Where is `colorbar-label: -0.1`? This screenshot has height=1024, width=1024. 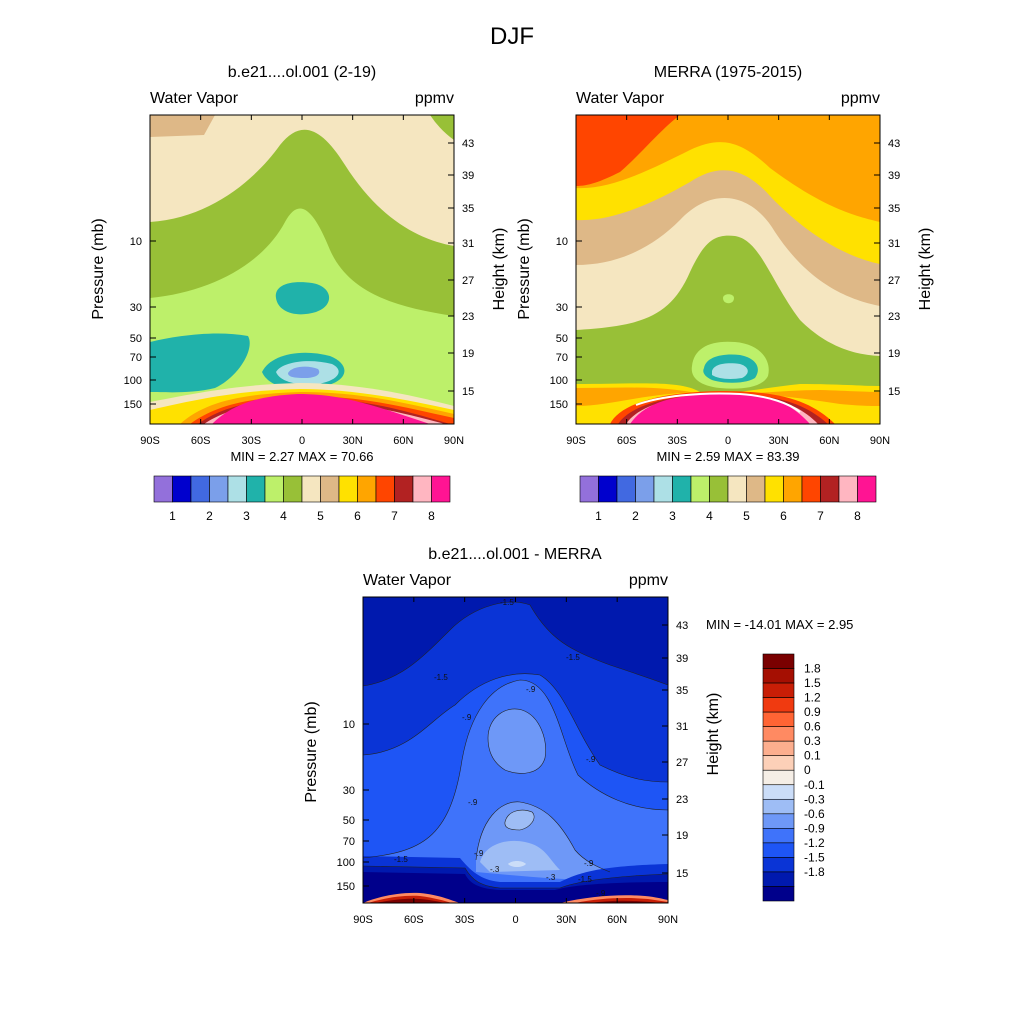
colorbar-label: -0.1 is located at coordinates (814, 785).